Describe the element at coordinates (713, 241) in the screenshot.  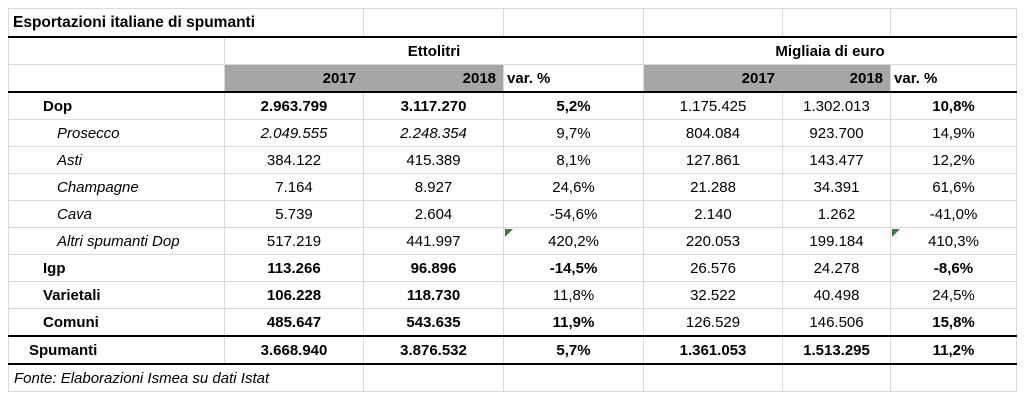
I see `value-cell: 220.053` at that location.